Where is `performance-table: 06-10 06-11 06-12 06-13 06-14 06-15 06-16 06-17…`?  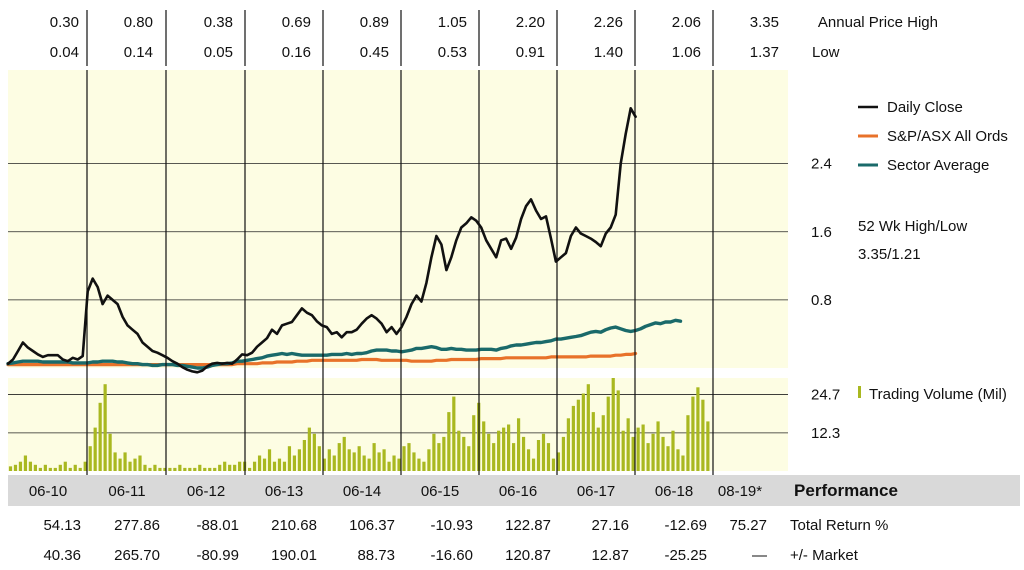
performance-table: 06-10 06-11 06-12 06-13 06-14 06-15 06-16 06-17… is located at coordinates (398, 523).